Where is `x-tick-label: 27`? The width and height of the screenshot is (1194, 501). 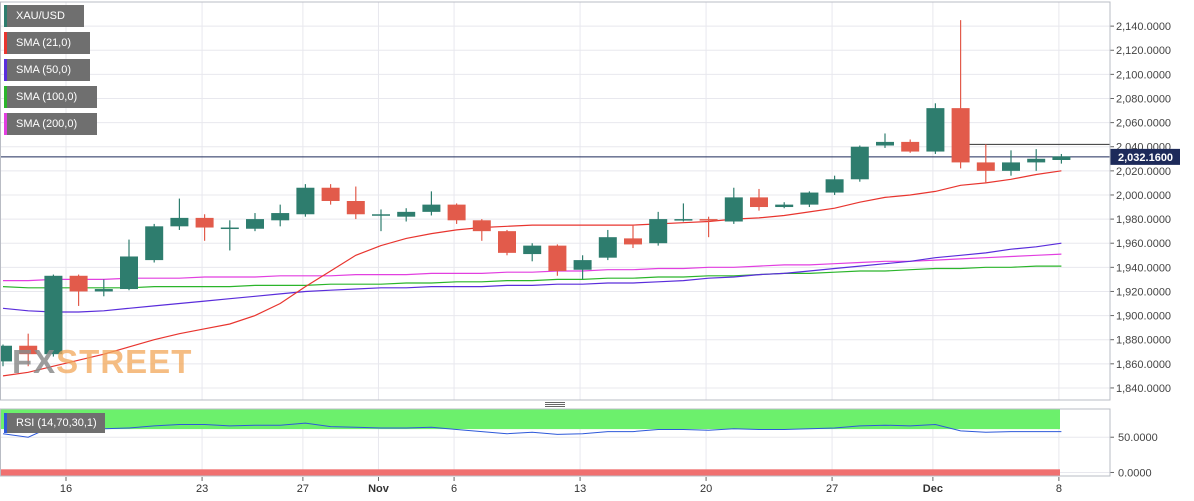
x-tick-label: 27 is located at coordinates (832, 489).